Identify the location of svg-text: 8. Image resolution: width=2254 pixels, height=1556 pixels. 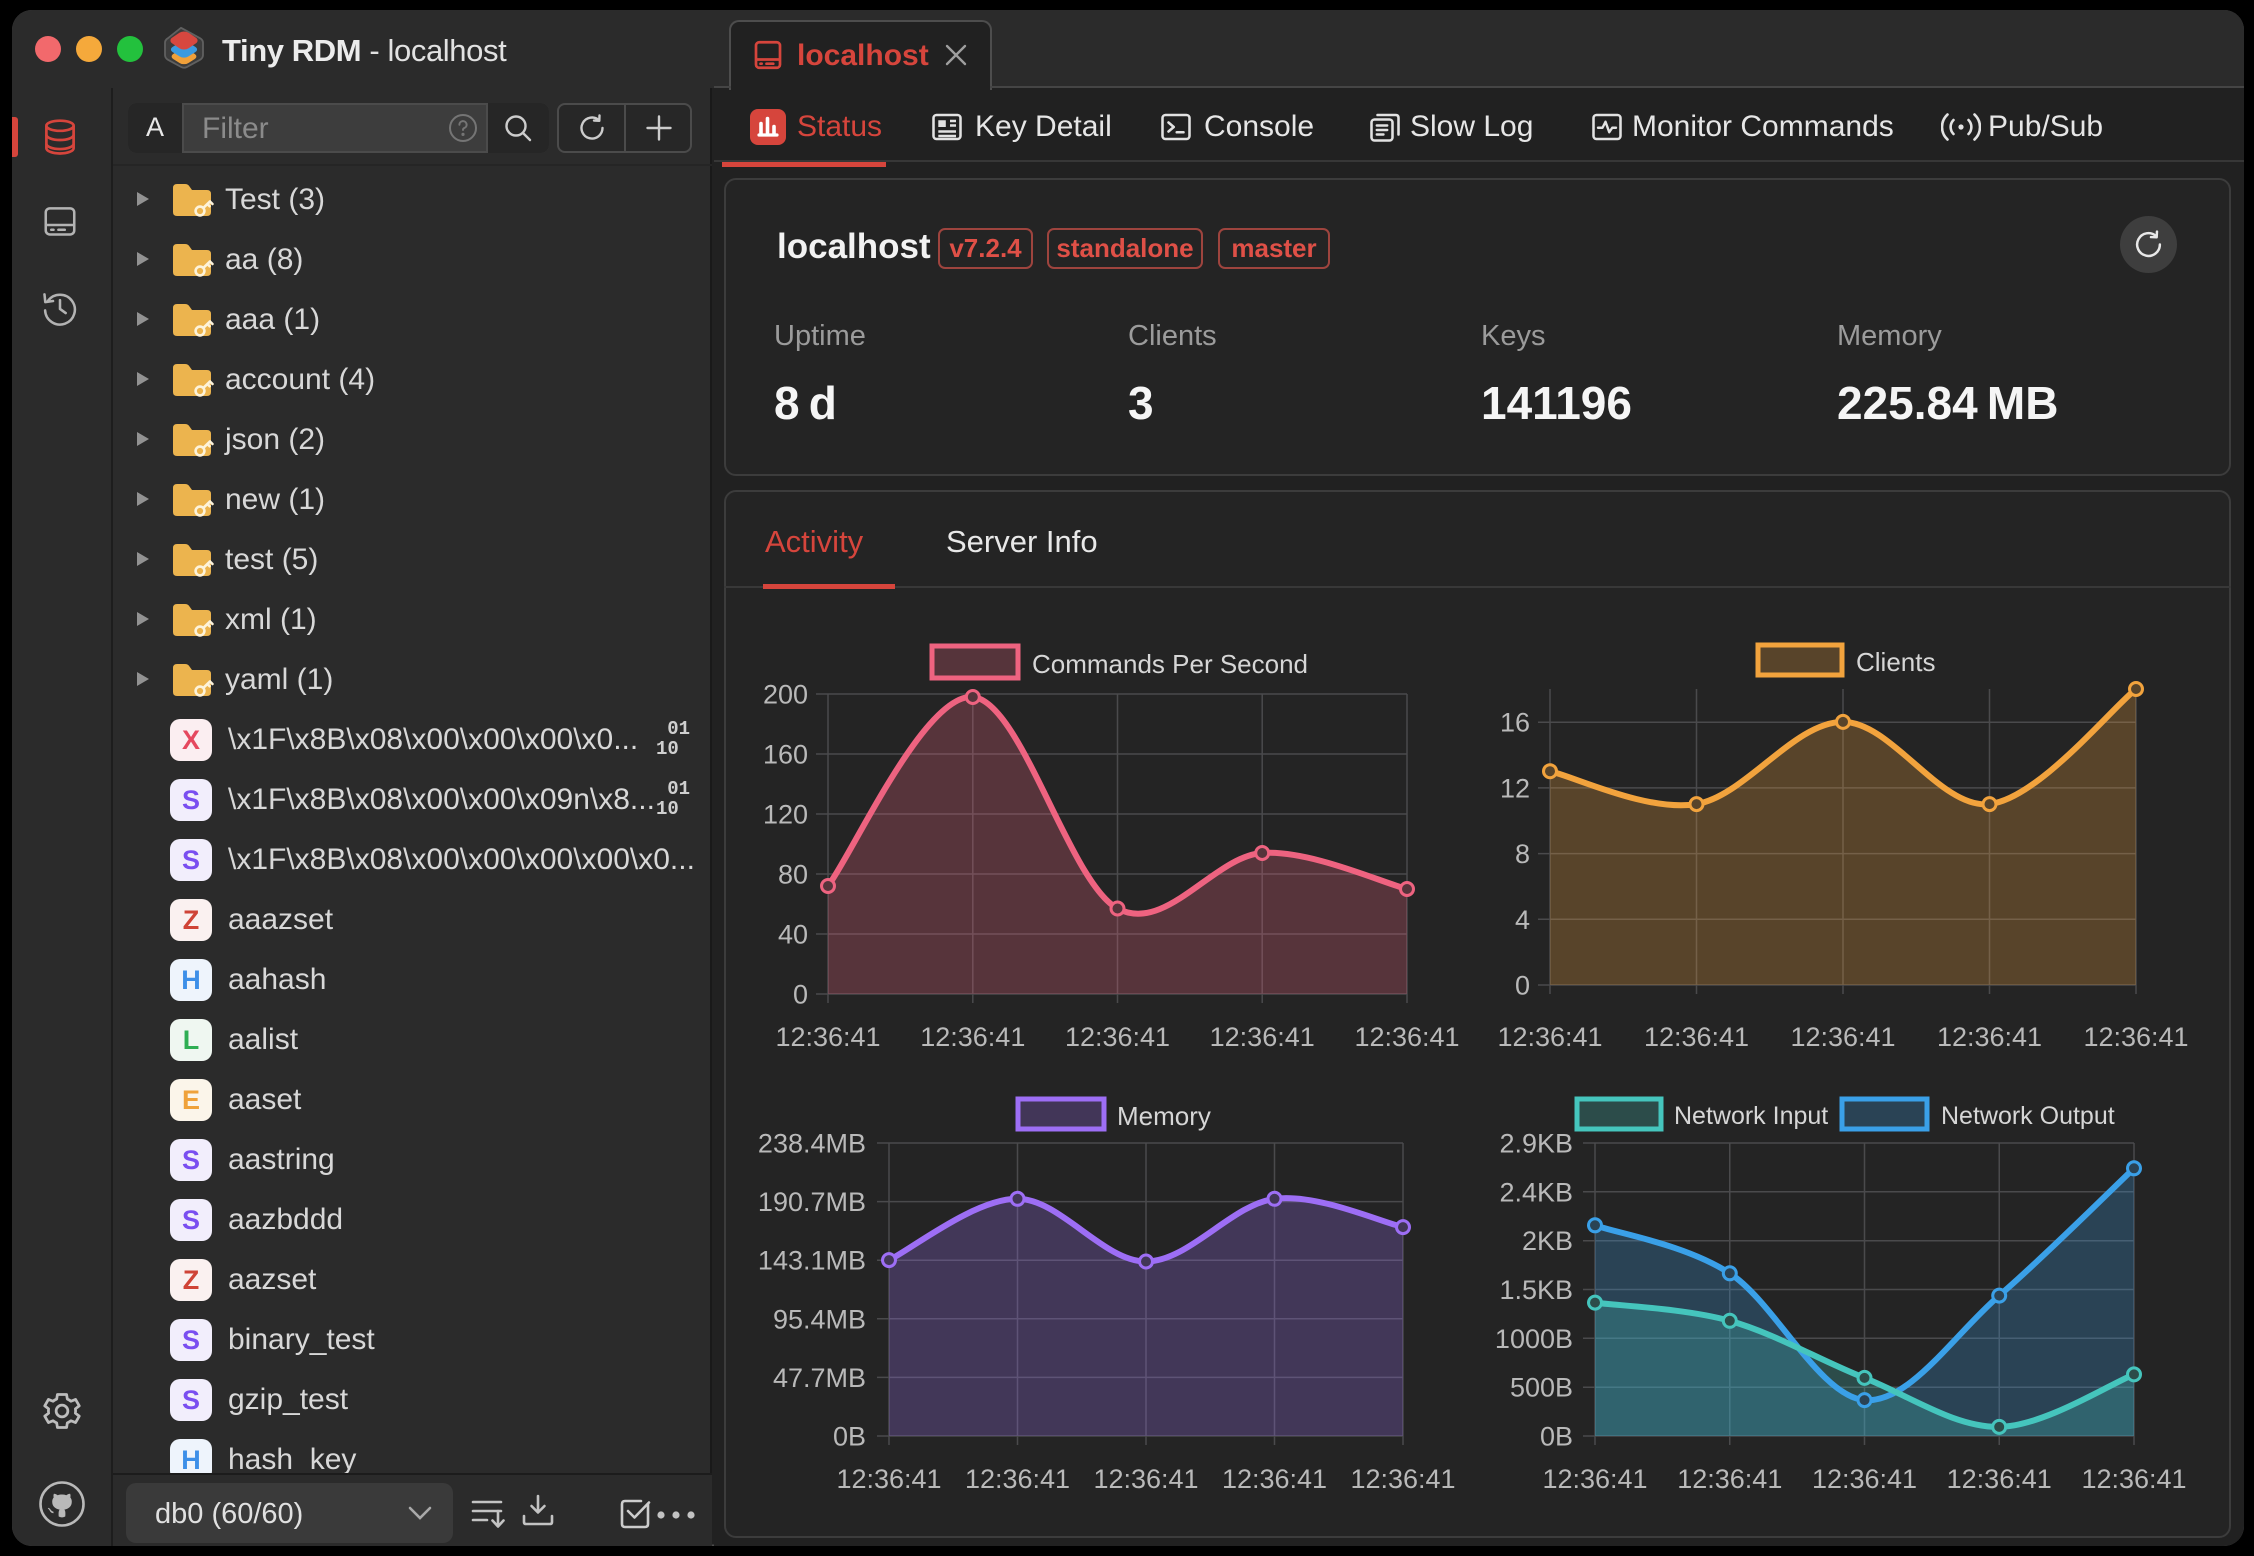
(1522, 854).